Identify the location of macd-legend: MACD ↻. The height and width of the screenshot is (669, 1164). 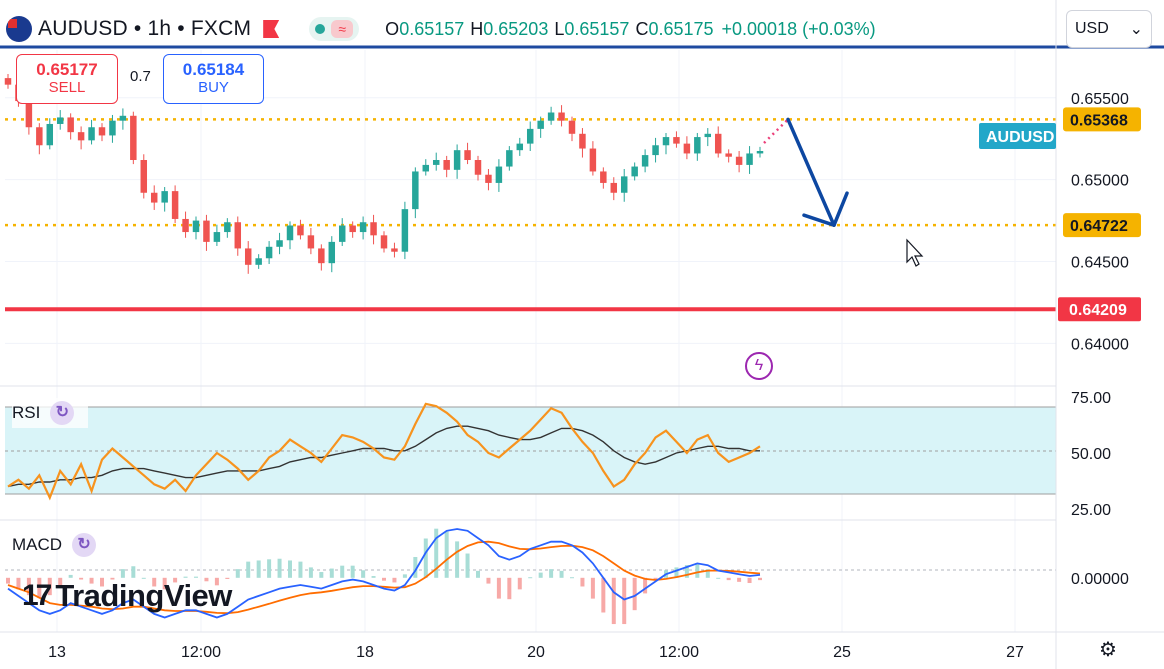
(54, 545).